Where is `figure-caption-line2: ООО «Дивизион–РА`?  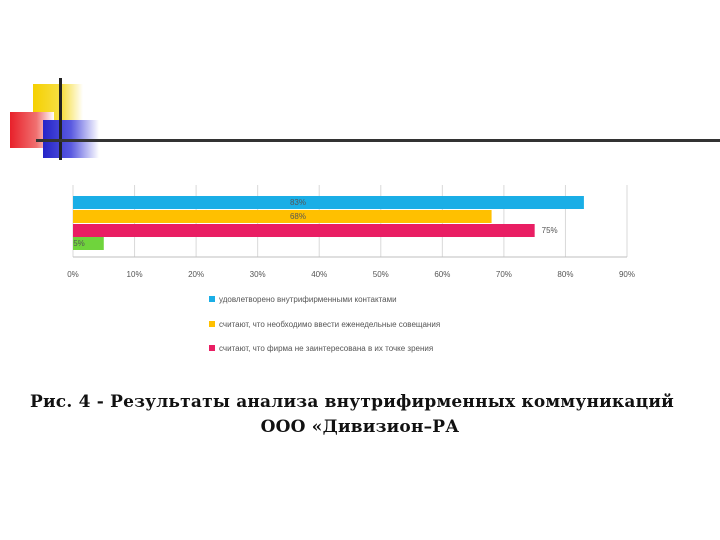
figure-caption-line2: ООО «Дивизион–РА is located at coordinates (360, 427).